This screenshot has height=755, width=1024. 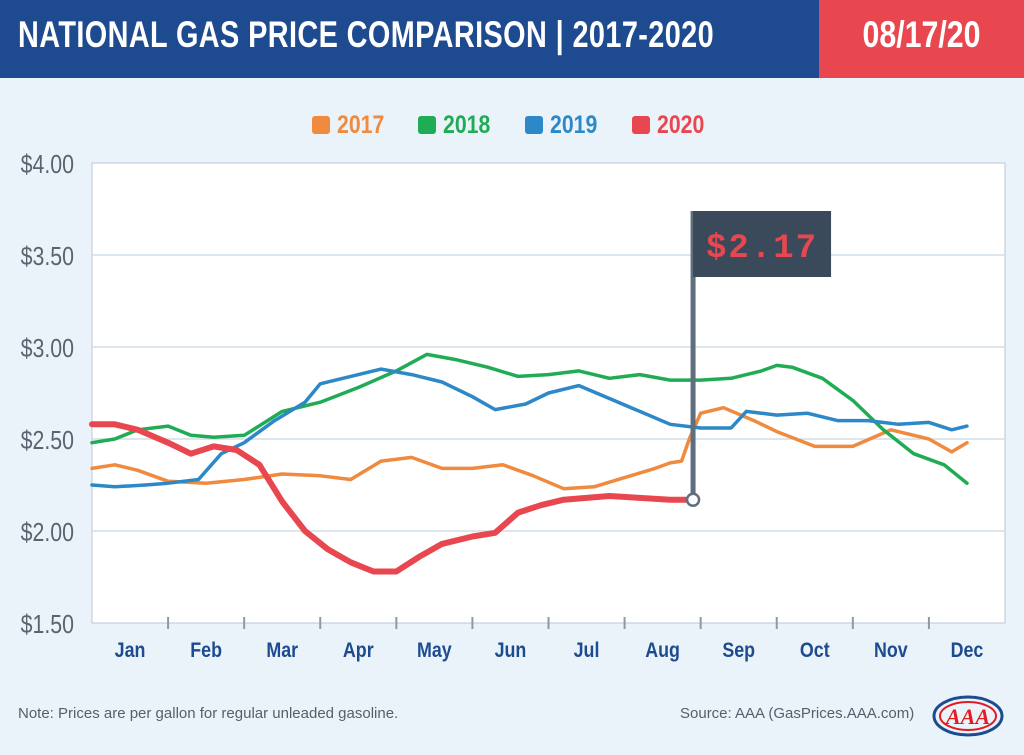 What do you see at coordinates (47, 441) in the screenshot?
I see `y-tick-label: $2.50` at bounding box center [47, 441].